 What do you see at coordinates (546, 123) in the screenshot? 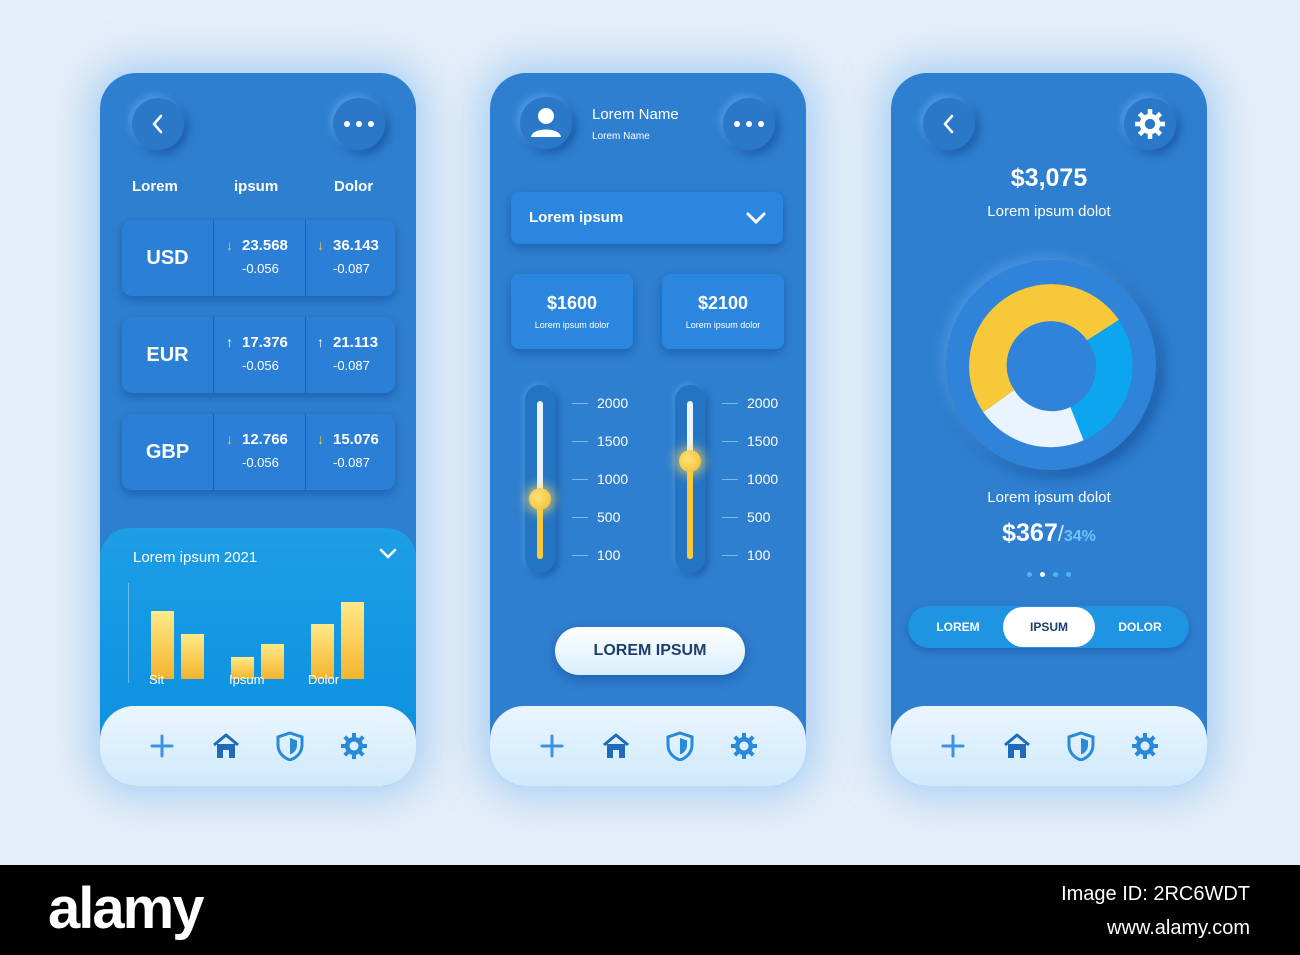
I see `avatar` at bounding box center [546, 123].